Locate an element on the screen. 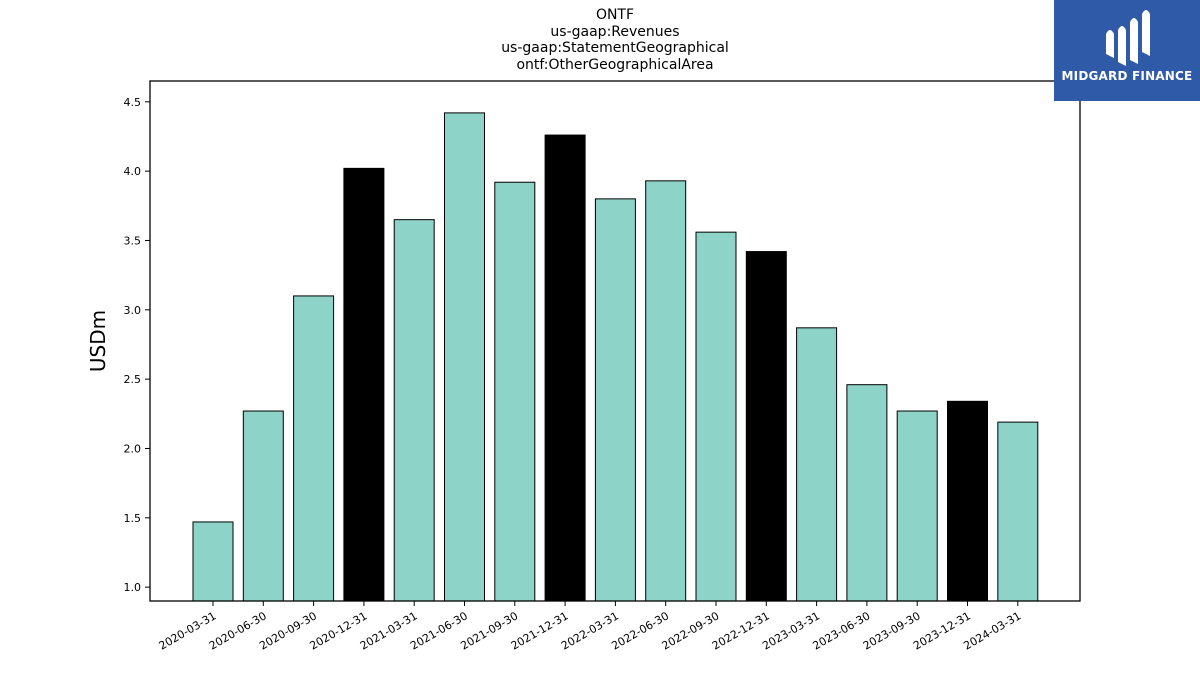 This screenshot has height=675, width=1200. chart-title-line: ONTF is located at coordinates (615, 15).